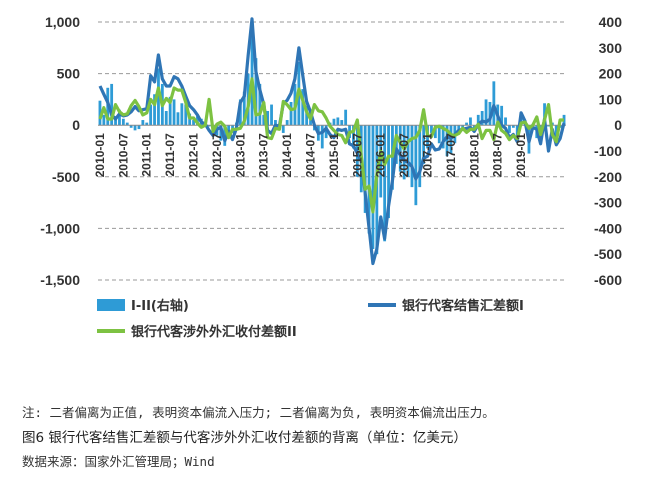 The height and width of the screenshot is (496, 655). I want to click on x-tick-label: 2018-07, so click(498, 155).